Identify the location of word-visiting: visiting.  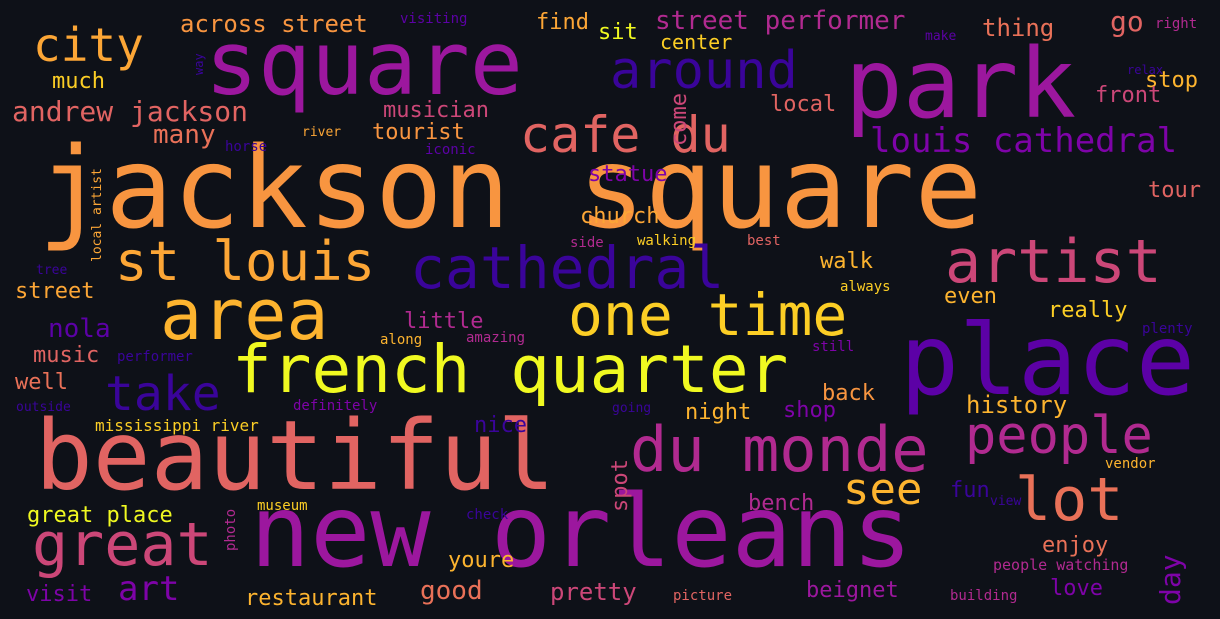
(434, 19).